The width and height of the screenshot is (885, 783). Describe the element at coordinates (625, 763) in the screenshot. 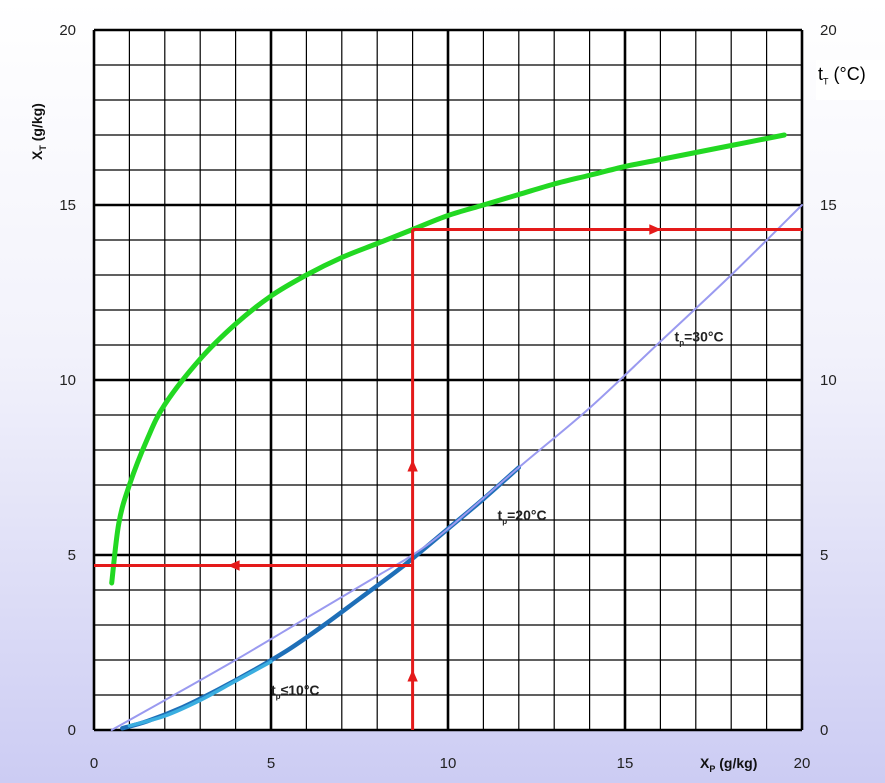

I see `x-tick-label: 15` at that location.